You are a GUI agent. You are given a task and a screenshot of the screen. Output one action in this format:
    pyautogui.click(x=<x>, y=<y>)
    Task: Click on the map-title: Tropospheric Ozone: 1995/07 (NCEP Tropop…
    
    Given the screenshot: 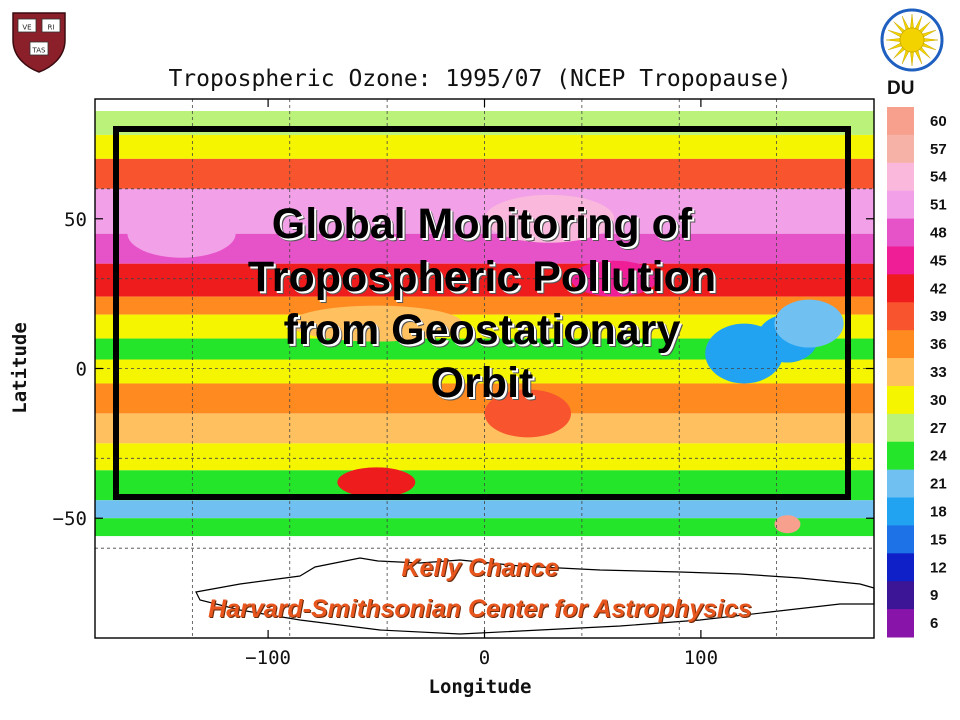 What is the action you would take?
    pyautogui.click(x=479, y=79)
    